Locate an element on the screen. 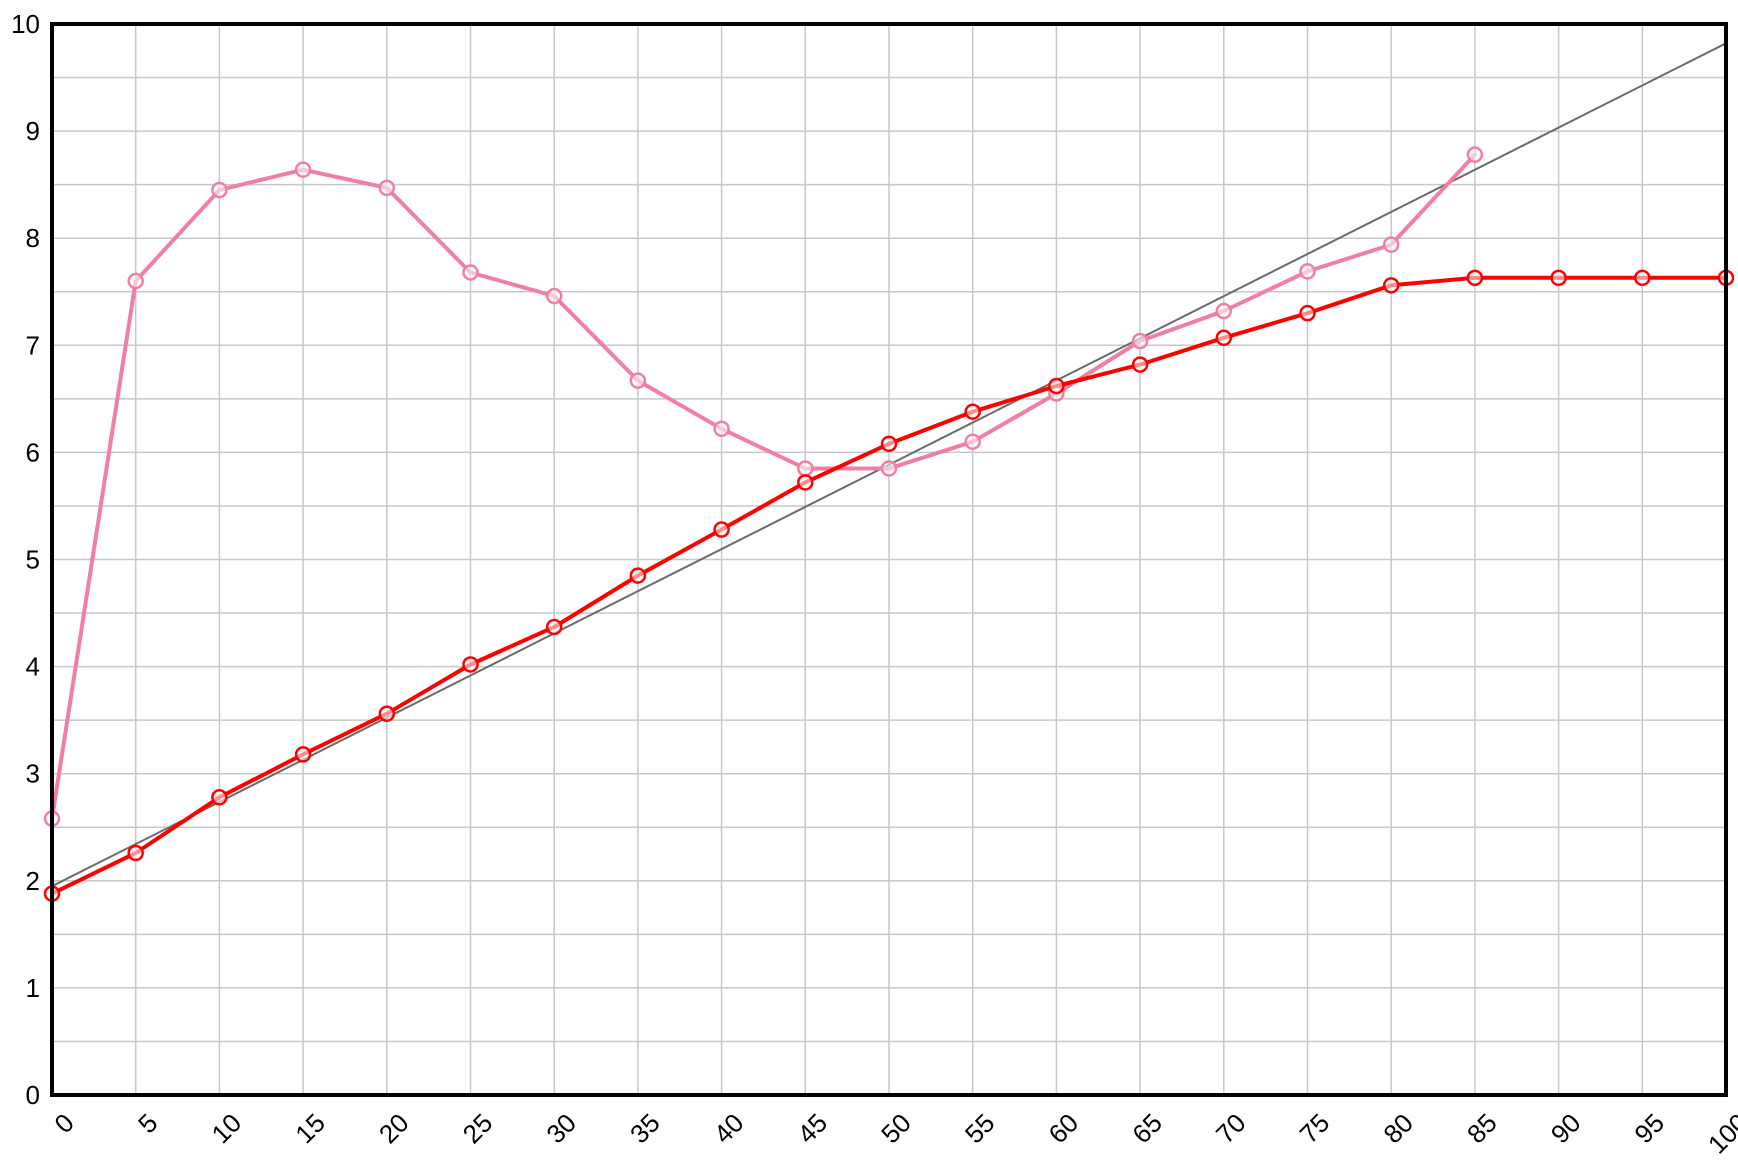 The width and height of the screenshot is (1738, 1160). y-tick-label: 9 is located at coordinates (33, 131).